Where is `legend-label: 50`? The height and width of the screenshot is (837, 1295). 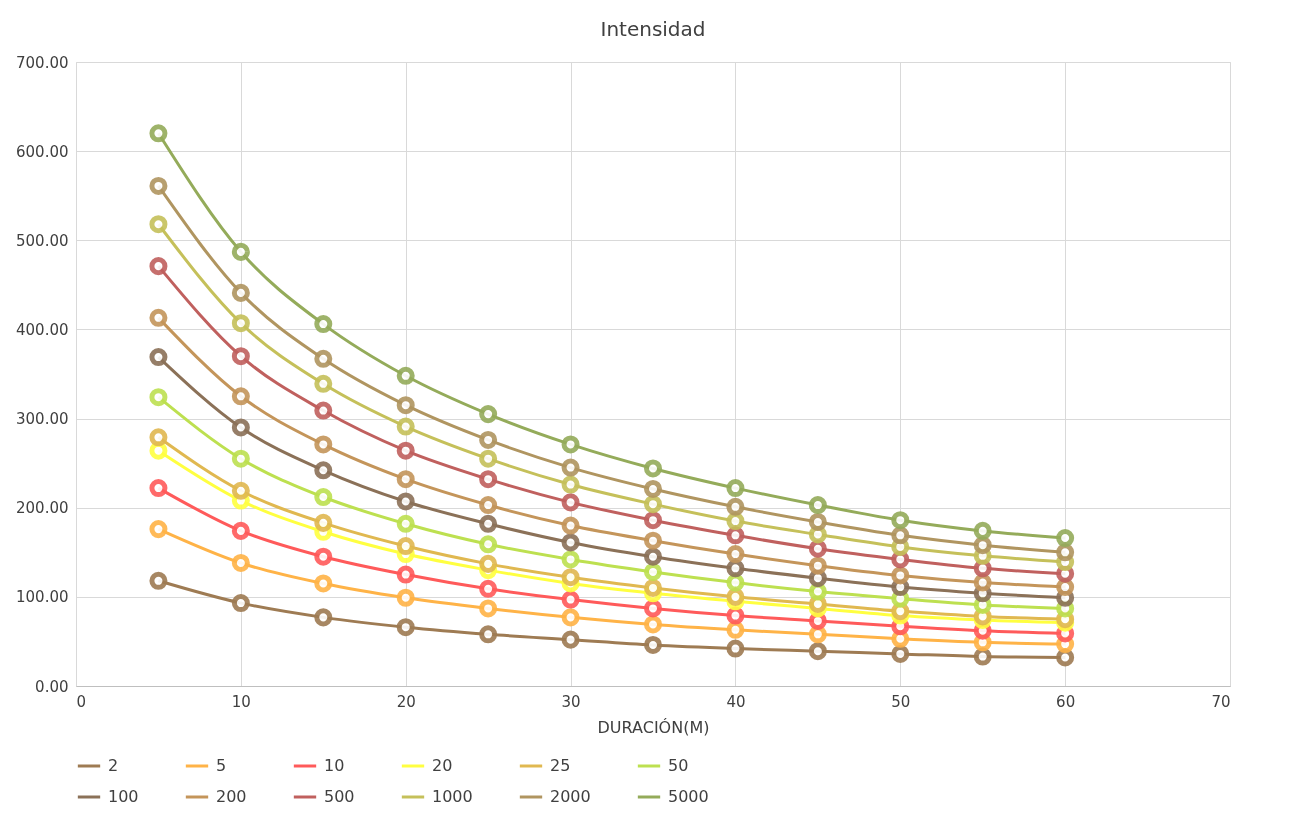 legend-label: 50 is located at coordinates (678, 765).